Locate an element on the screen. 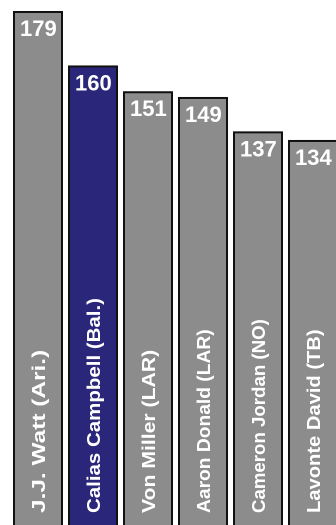 This screenshot has width=336, height=525. bar-value-label: 137 is located at coordinates (258, 148).